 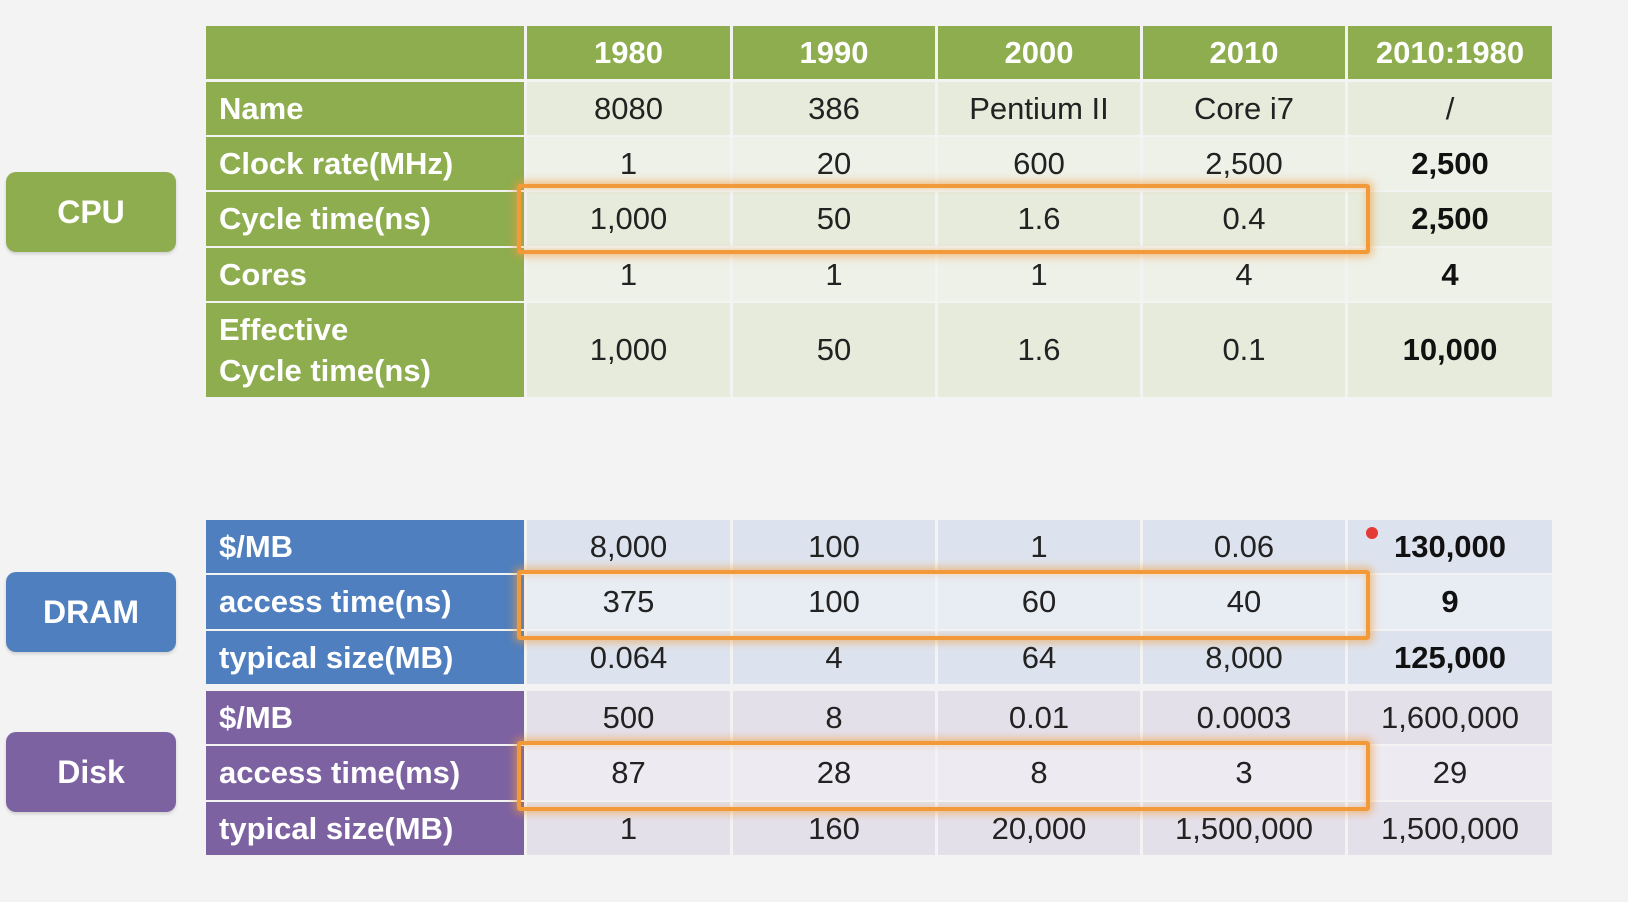 What do you see at coordinates (366, 219) in the screenshot?
I see `row-label: Cycle time(ns)` at bounding box center [366, 219].